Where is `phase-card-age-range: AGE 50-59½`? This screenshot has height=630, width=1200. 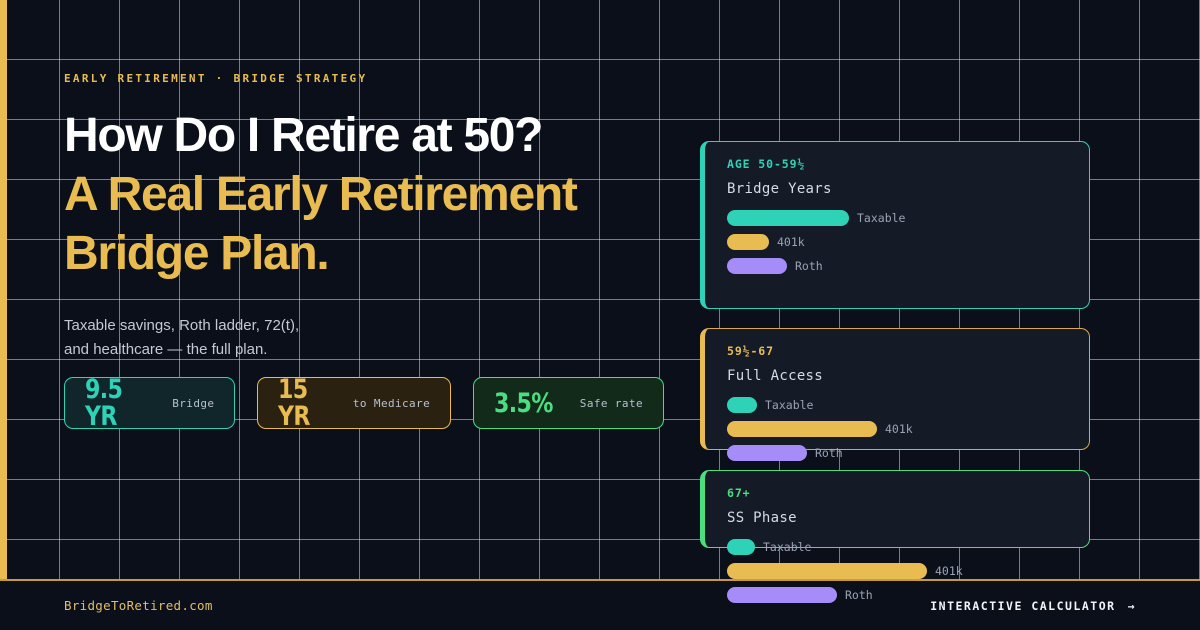 phase-card-age-range: AGE 50-59½ is located at coordinates (766, 164).